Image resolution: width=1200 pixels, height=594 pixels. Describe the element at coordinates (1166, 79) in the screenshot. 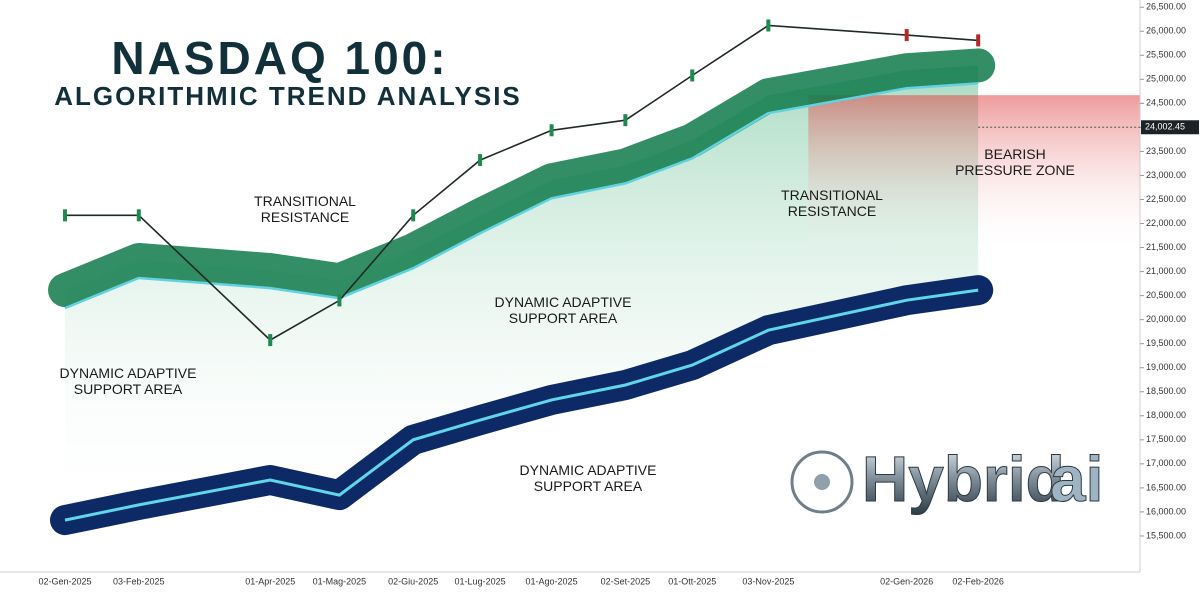

I see `y-tick-label: 25,000.00` at that location.